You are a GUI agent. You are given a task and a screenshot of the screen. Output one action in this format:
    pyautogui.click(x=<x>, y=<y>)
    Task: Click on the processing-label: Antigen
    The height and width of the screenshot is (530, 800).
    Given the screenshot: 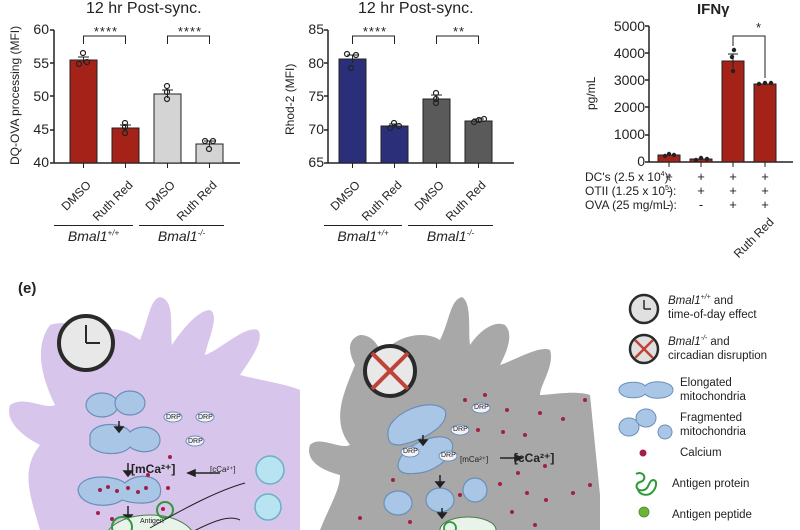 What is the action you would take?
    pyautogui.click(x=152, y=521)
    